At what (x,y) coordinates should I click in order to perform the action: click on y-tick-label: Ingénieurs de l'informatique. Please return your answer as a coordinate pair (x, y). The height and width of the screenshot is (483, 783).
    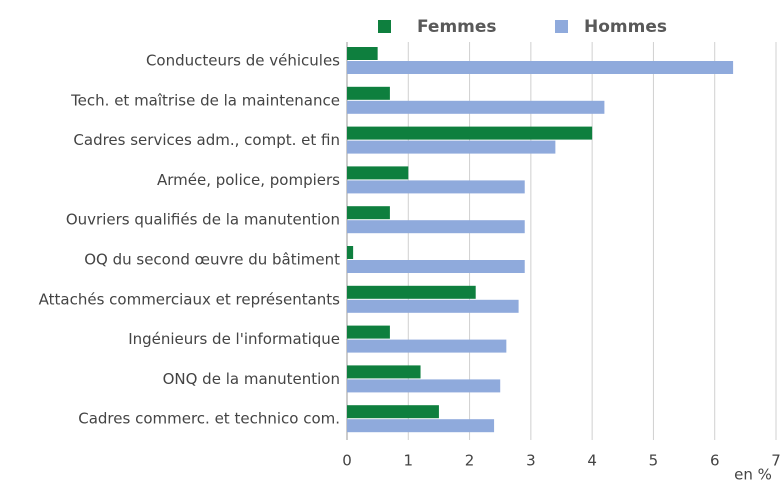
    Looking at the image, I should click on (234, 339).